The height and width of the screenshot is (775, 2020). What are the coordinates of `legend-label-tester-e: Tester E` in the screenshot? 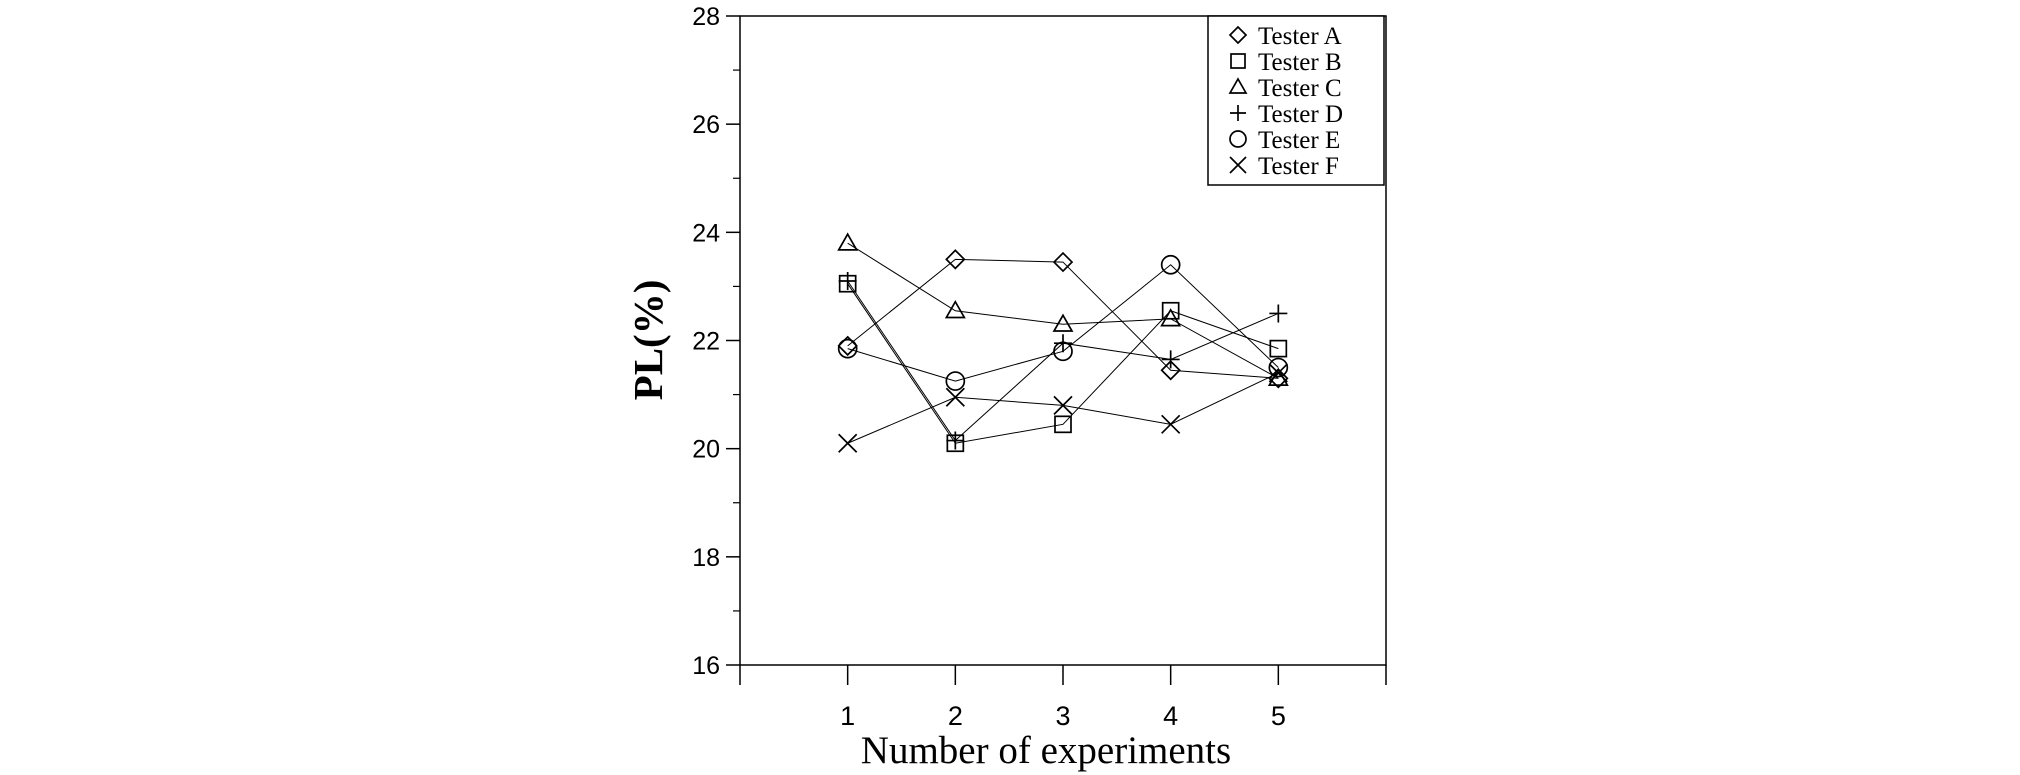 It's located at (1299, 140).